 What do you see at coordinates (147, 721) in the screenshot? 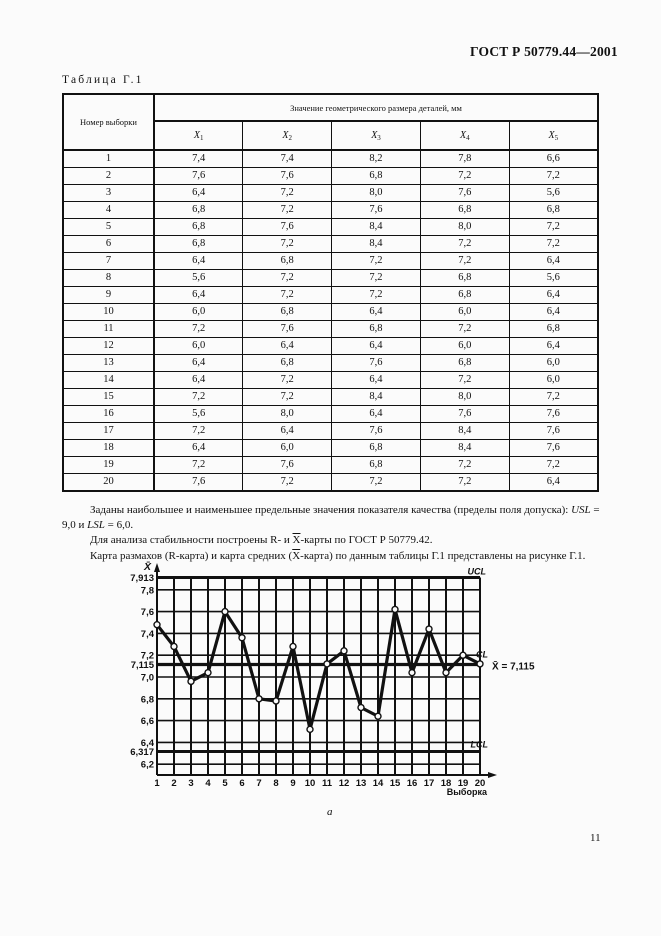
I see `y-tick-label: 6,6` at bounding box center [147, 721].